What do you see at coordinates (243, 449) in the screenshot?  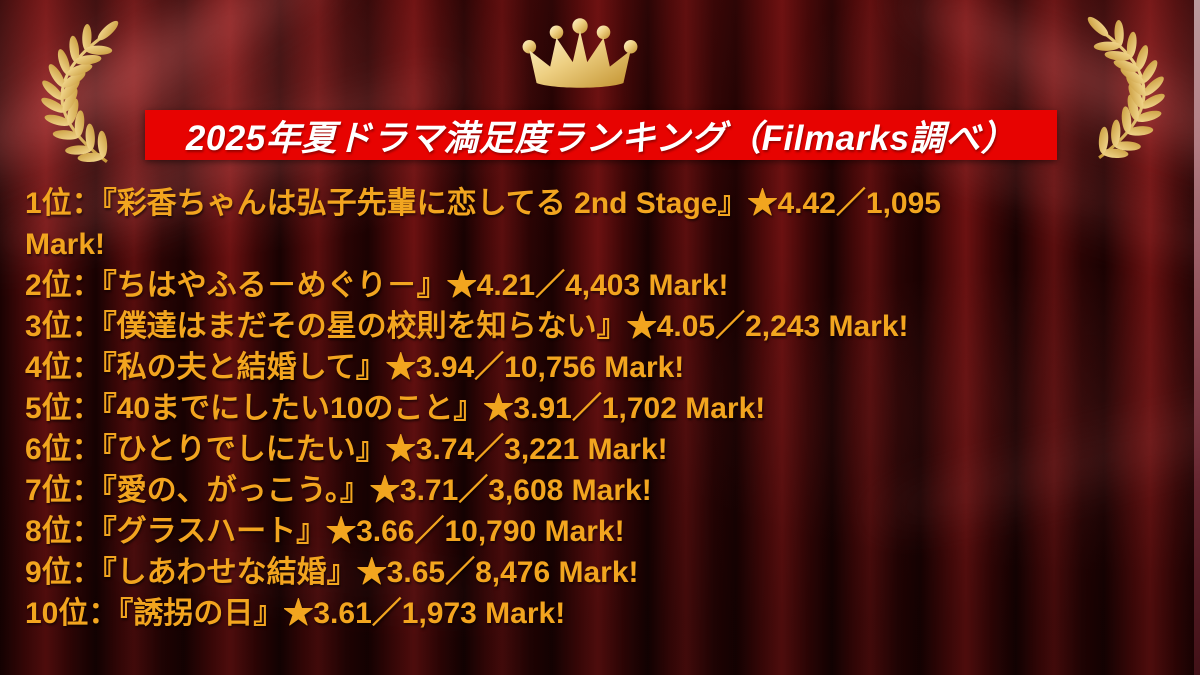 I see `drama-title: 『ひとりでしにたい』` at bounding box center [243, 449].